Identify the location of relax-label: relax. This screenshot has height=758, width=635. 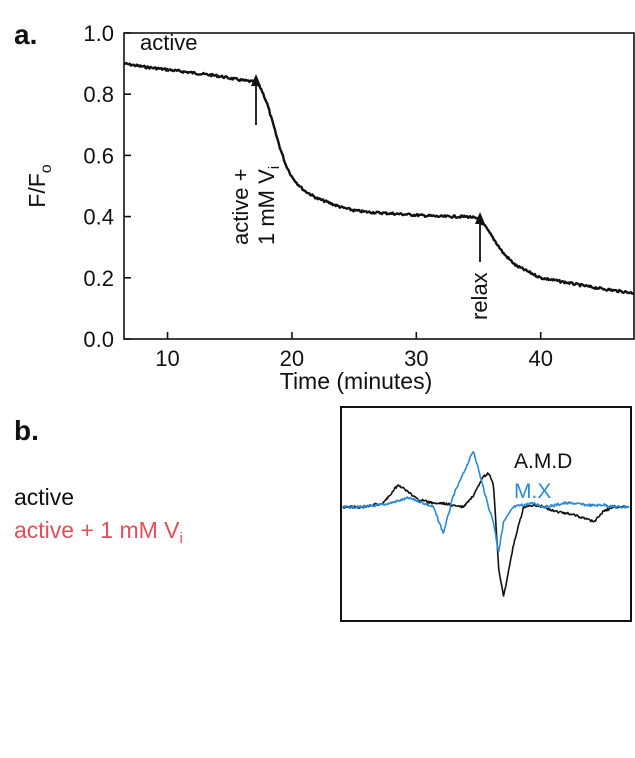
(479, 296).